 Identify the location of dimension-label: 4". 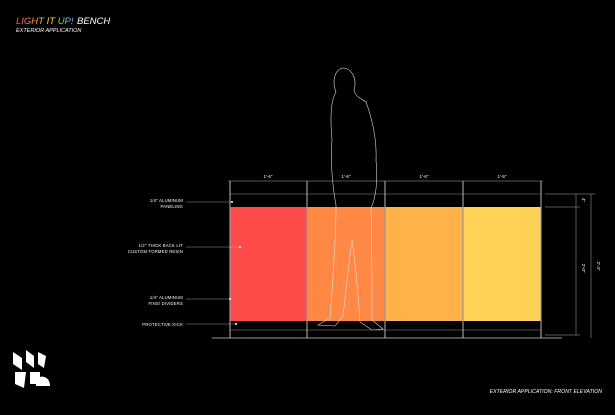
(583, 200).